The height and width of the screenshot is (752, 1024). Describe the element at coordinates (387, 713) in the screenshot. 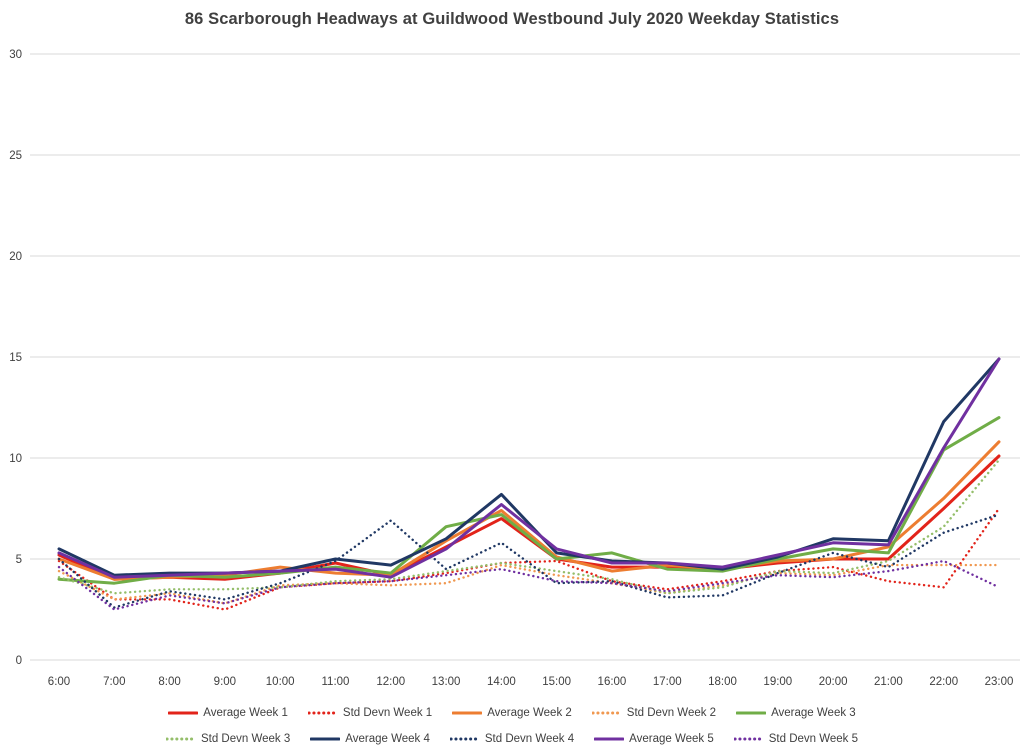

I see `legend-label: Std Devn Week 1` at that location.